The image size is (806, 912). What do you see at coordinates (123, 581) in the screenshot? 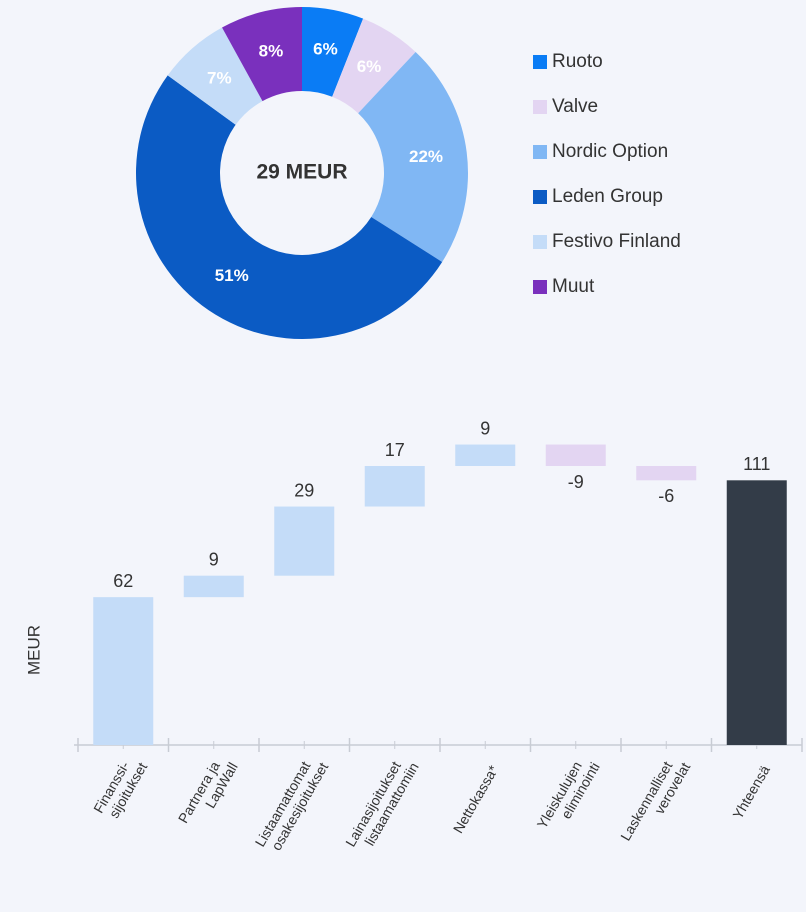
I see `value-label: 62` at bounding box center [123, 581].